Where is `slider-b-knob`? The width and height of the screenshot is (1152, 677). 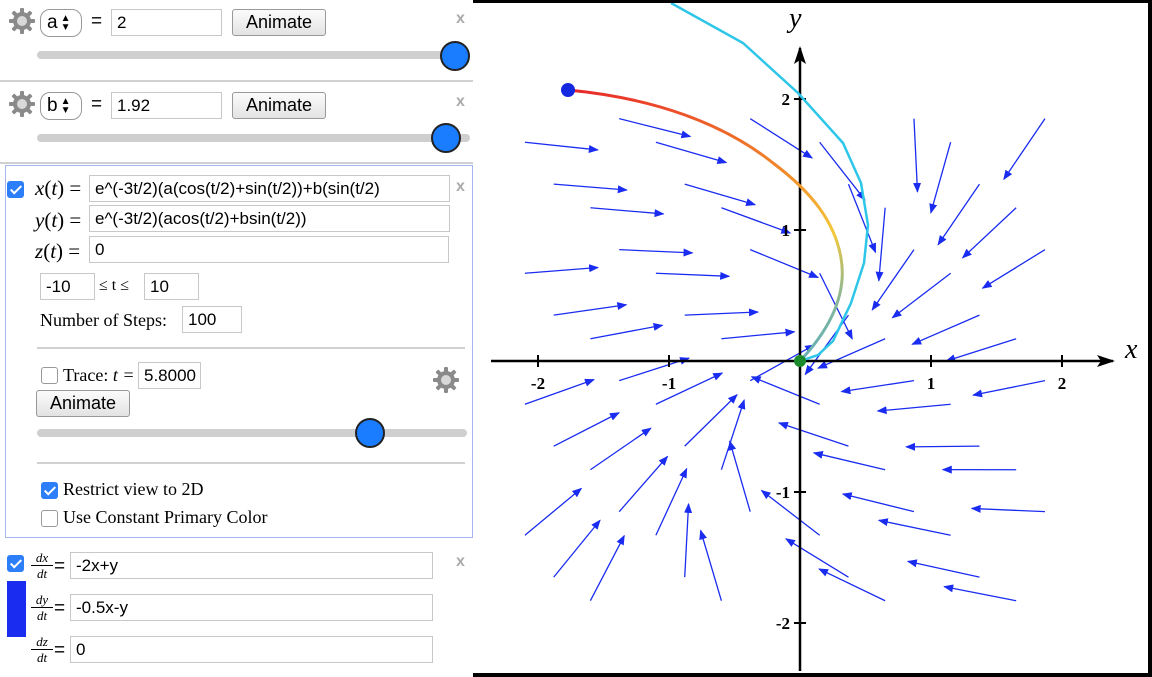
slider-b-knob is located at coordinates (446, 138).